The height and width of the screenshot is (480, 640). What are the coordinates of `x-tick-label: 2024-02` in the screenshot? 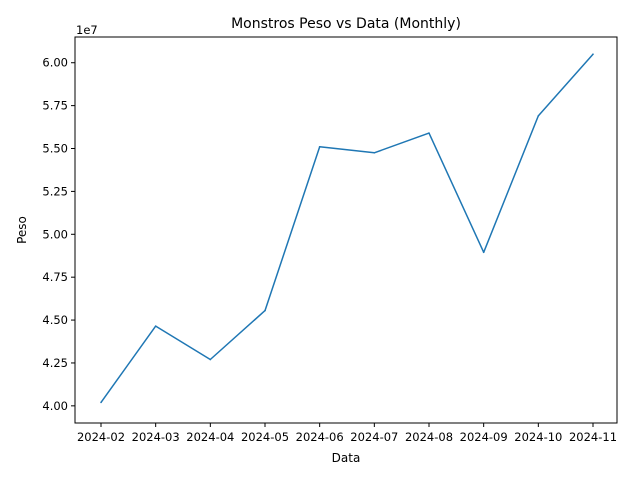 It's located at (101, 437).